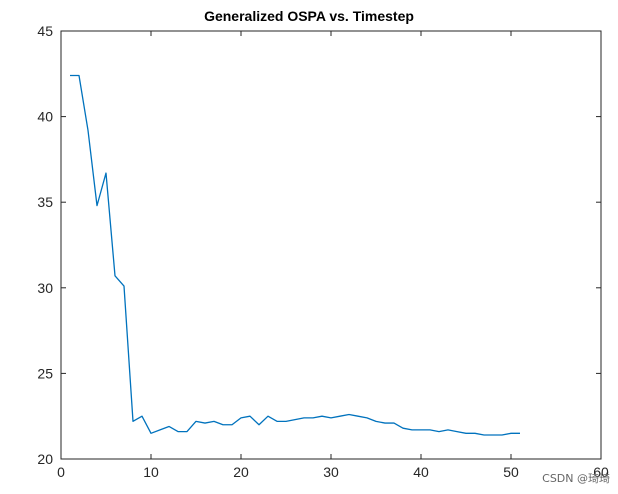 Image resolution: width=618 pixels, height=494 pixels. What do you see at coordinates (151, 472) in the screenshot?
I see `x-tick-label: 10` at bounding box center [151, 472].